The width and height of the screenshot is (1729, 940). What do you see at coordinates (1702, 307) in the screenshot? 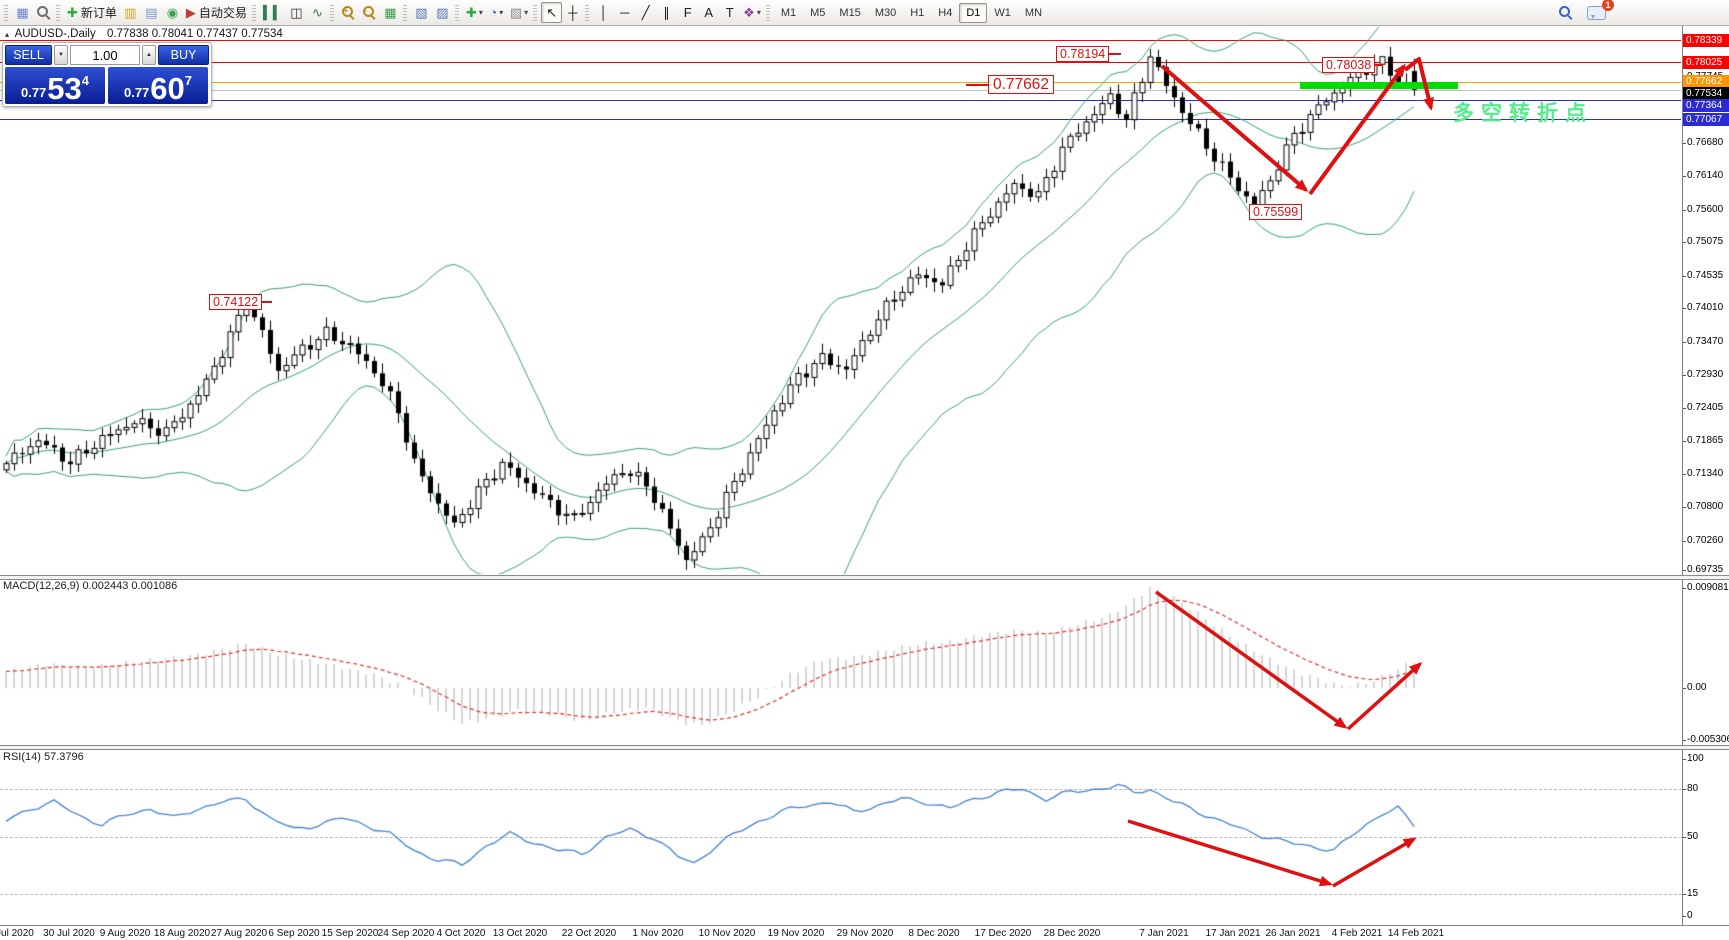
I see `axis-tick-label: 0.74010` at bounding box center [1702, 307].